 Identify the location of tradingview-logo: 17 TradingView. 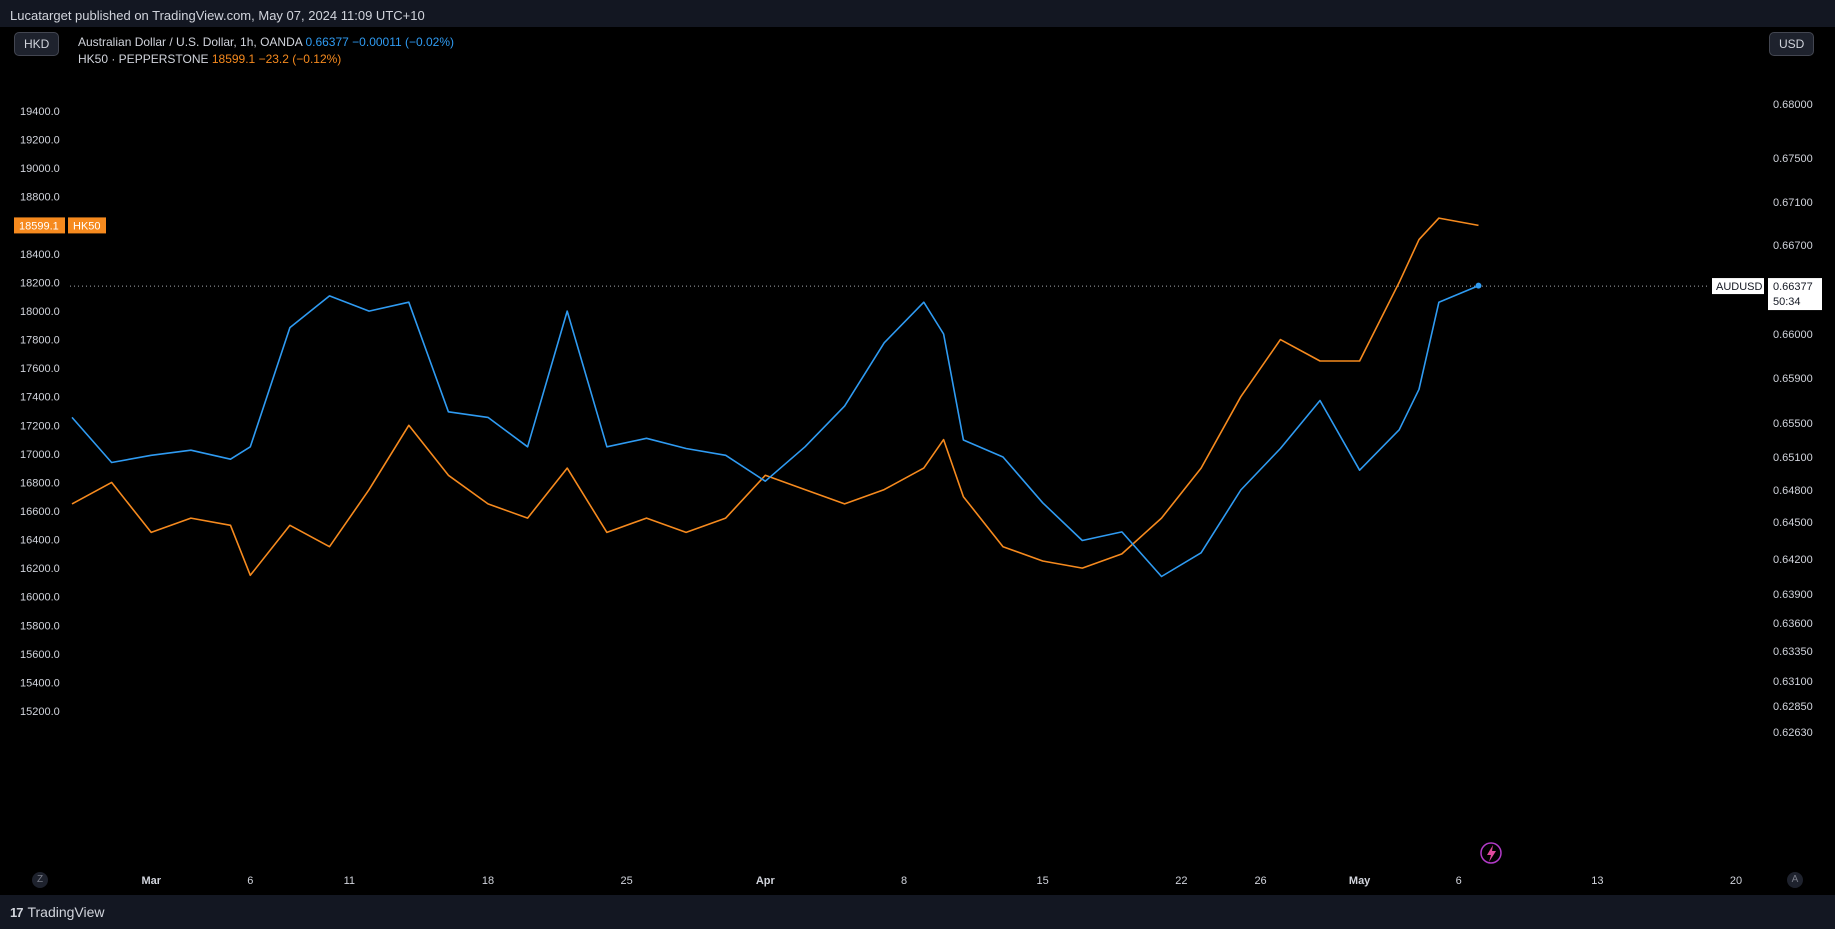
(57, 912).